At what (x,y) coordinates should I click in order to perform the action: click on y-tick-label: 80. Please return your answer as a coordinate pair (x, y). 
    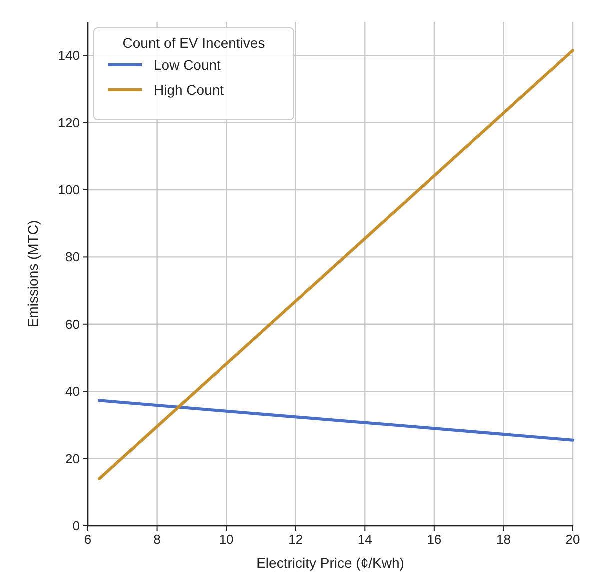
    Looking at the image, I should click on (73, 257).